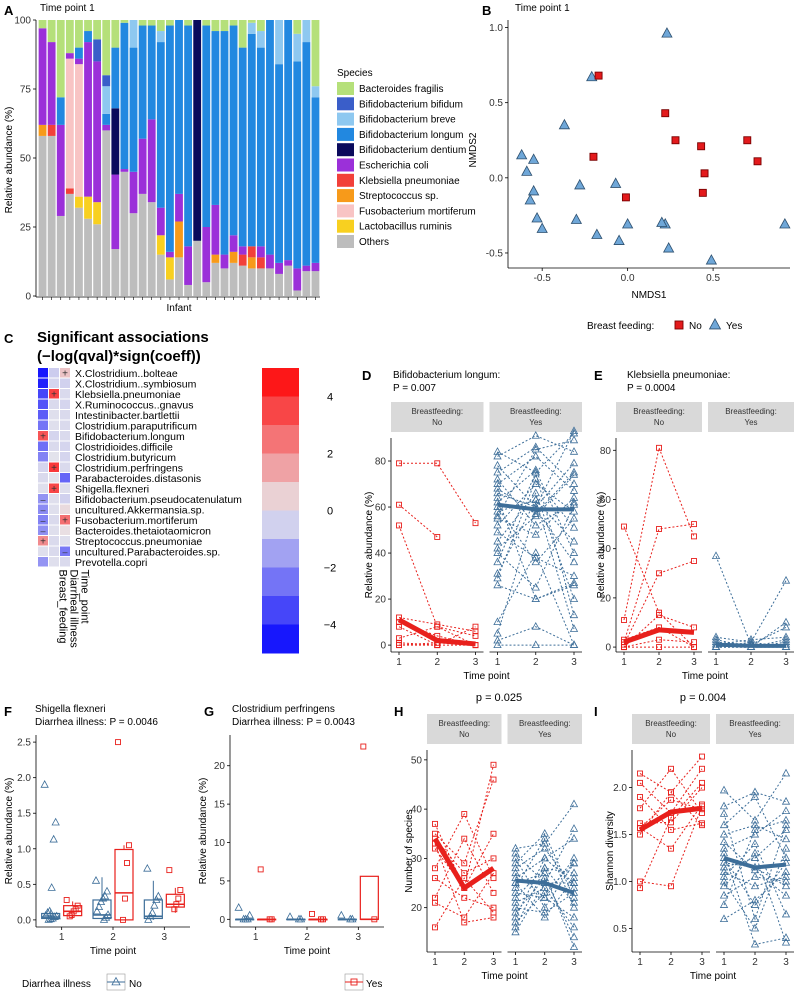 This screenshot has width=798, height=992. Describe the element at coordinates (127, 416) in the screenshot. I see `heat-row-label: Intestinibacter.bartlettii` at that location.